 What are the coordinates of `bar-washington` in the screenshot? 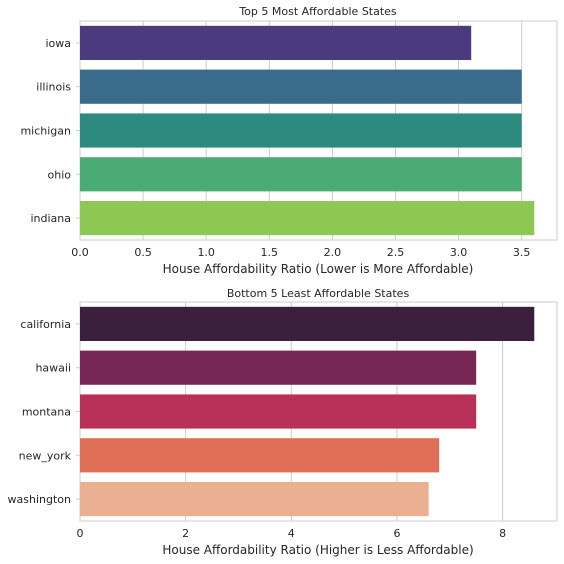 It's located at (254, 499).